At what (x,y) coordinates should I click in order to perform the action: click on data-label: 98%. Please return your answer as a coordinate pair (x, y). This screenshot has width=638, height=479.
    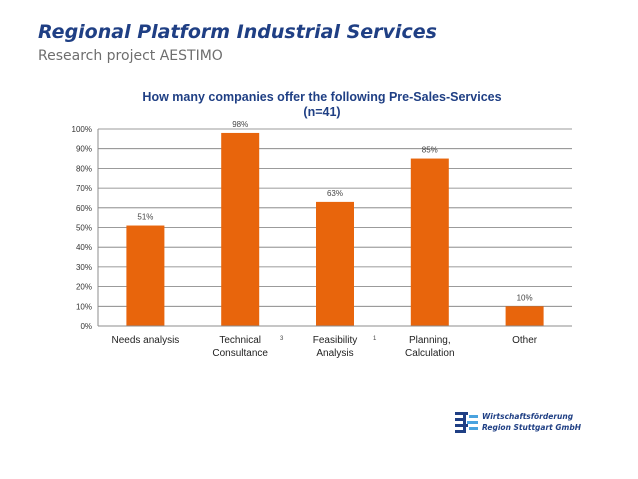
    Looking at the image, I should click on (240, 124).